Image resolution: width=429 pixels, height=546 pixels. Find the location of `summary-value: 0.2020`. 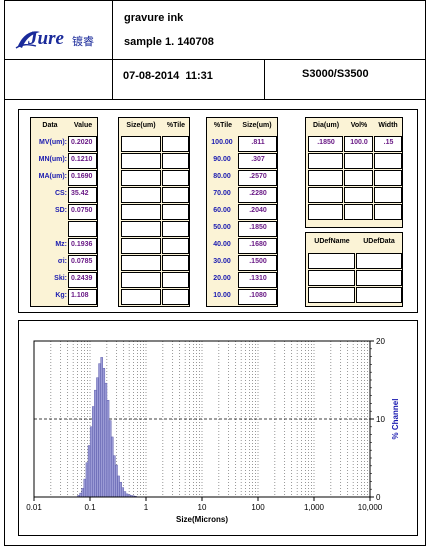

summary-value: 0.2020 is located at coordinates (82, 142).